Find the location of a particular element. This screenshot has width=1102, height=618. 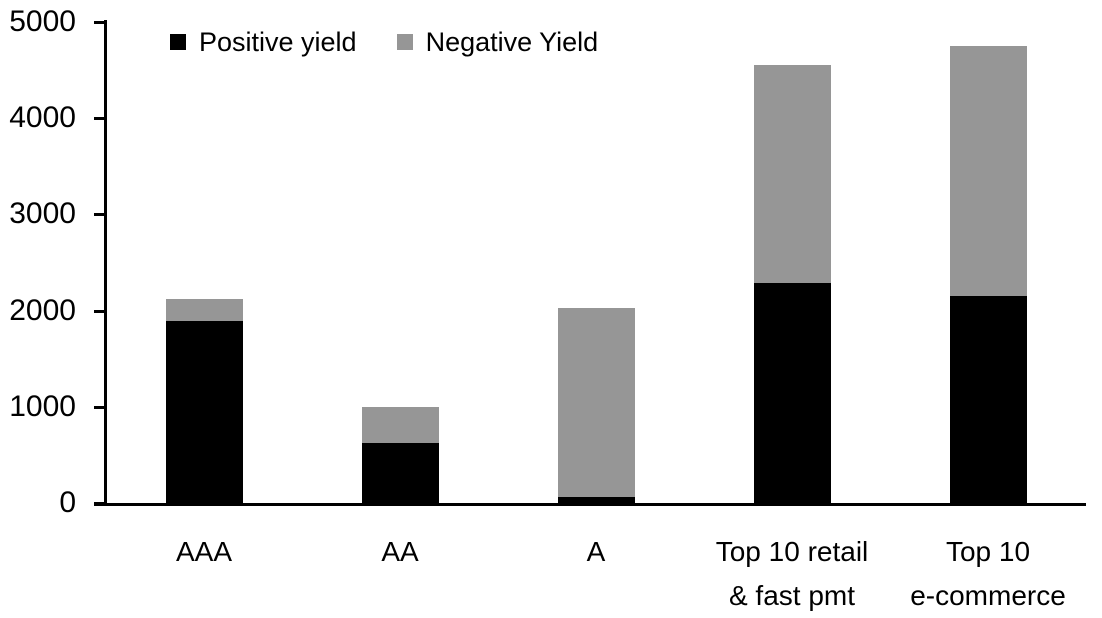

bar-aa-negative is located at coordinates (400, 425).